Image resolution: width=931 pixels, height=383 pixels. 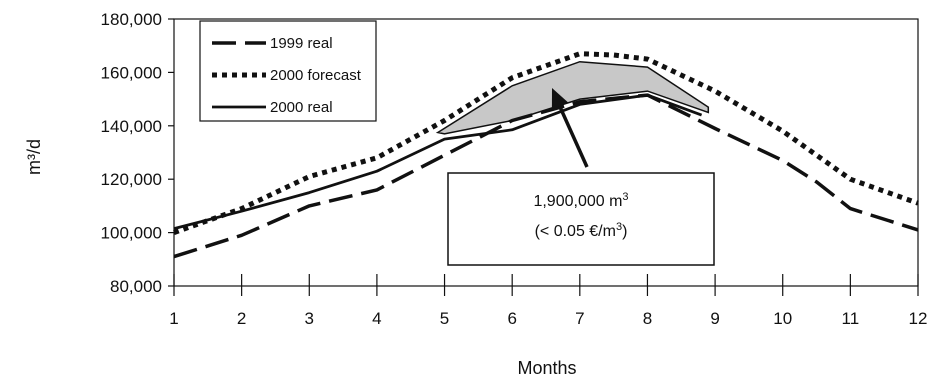 What do you see at coordinates (571, 132) in the screenshot?
I see `annotation-arrow` at bounding box center [571, 132].